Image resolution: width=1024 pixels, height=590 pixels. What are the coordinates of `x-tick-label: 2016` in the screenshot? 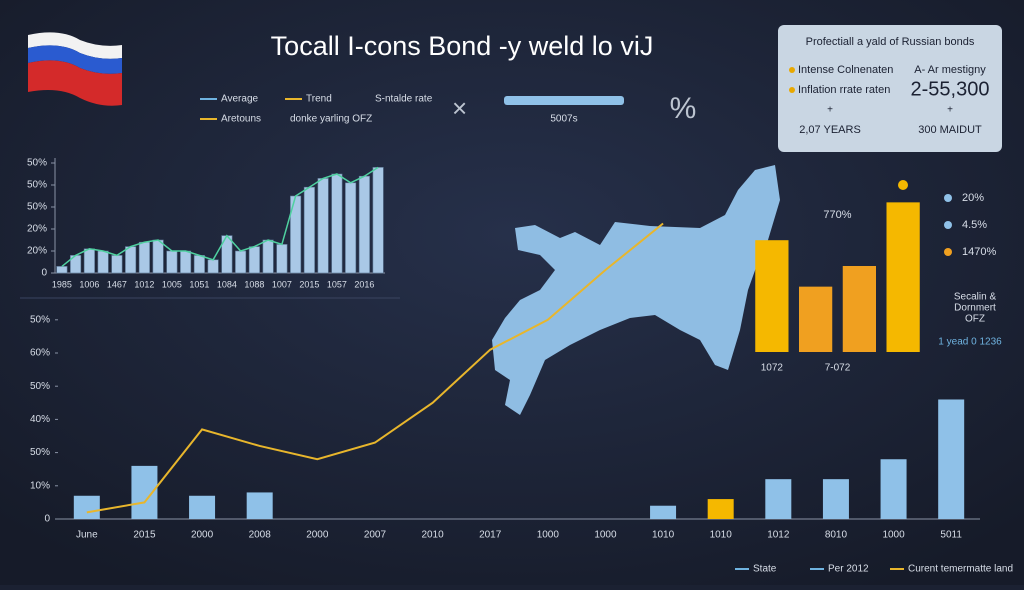 It's located at (364, 284).